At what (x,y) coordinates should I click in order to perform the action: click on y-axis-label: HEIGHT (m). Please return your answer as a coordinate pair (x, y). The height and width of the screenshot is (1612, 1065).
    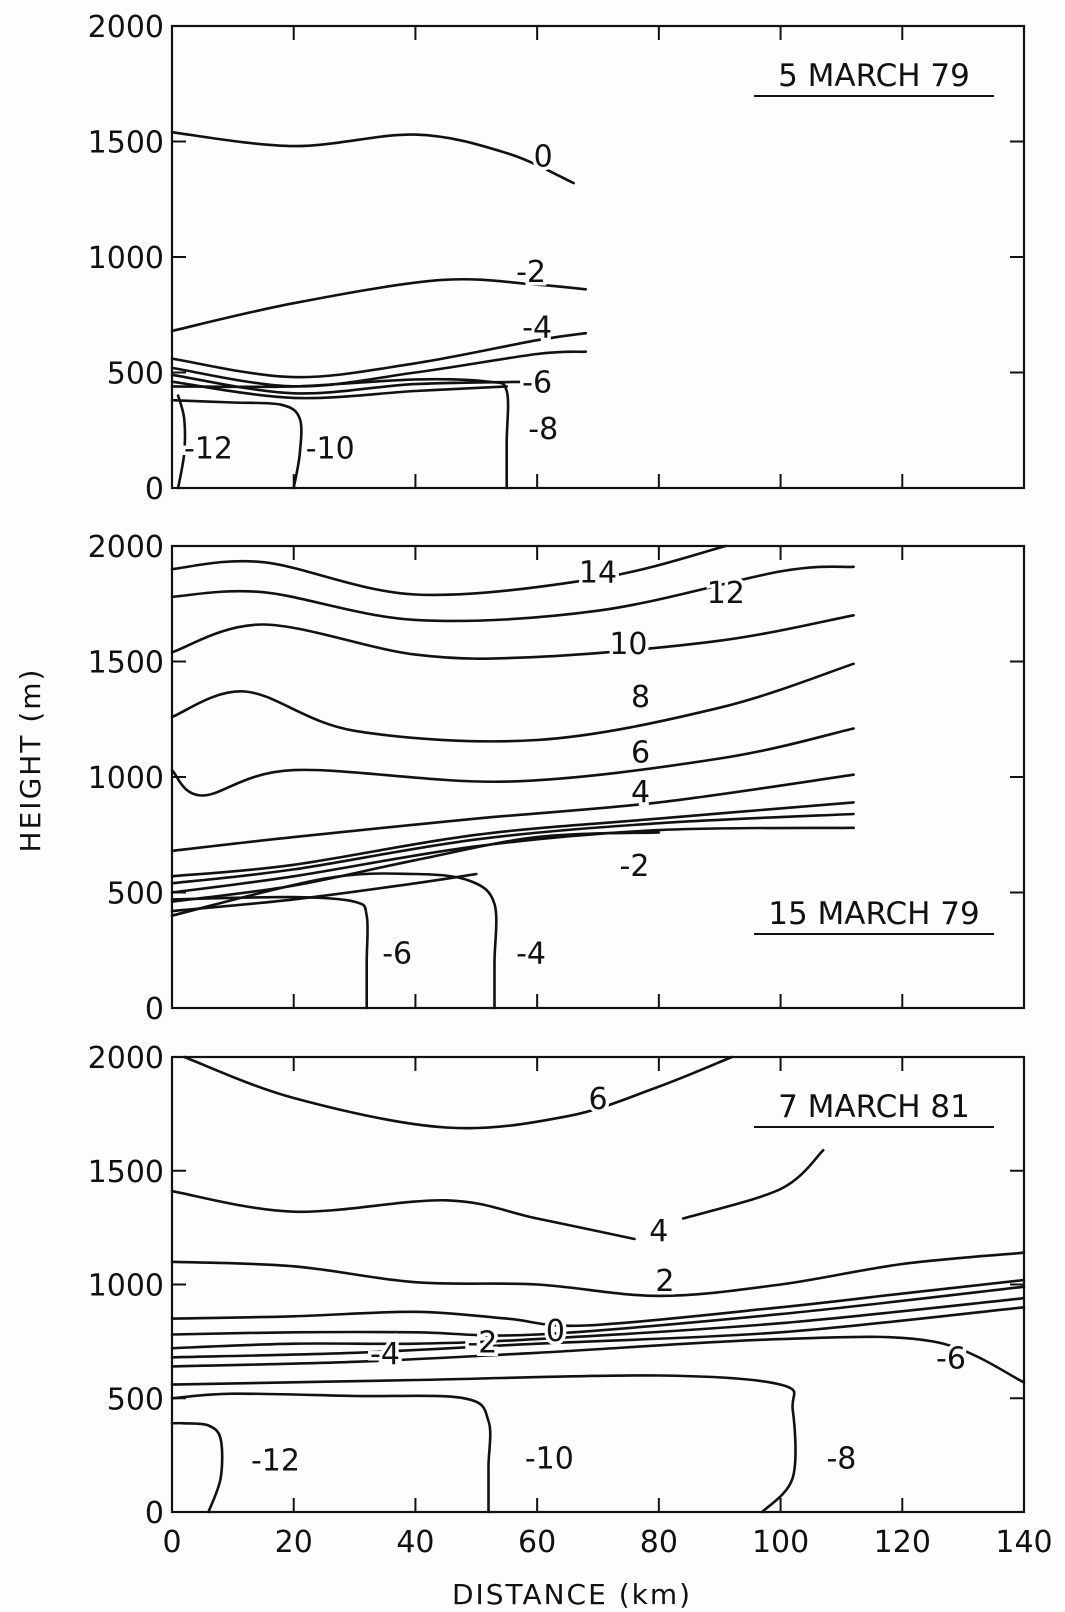
    Looking at the image, I should click on (30, 760).